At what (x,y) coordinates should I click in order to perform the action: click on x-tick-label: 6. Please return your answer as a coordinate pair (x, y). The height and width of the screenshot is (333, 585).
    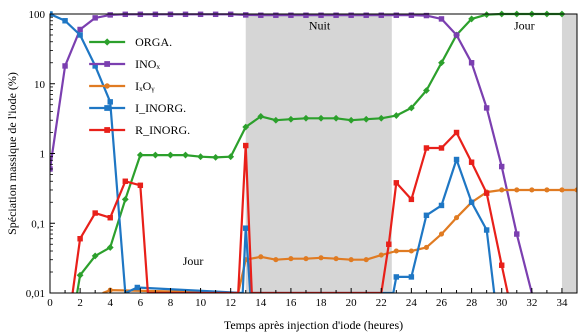
    Looking at the image, I should click on (141, 303).